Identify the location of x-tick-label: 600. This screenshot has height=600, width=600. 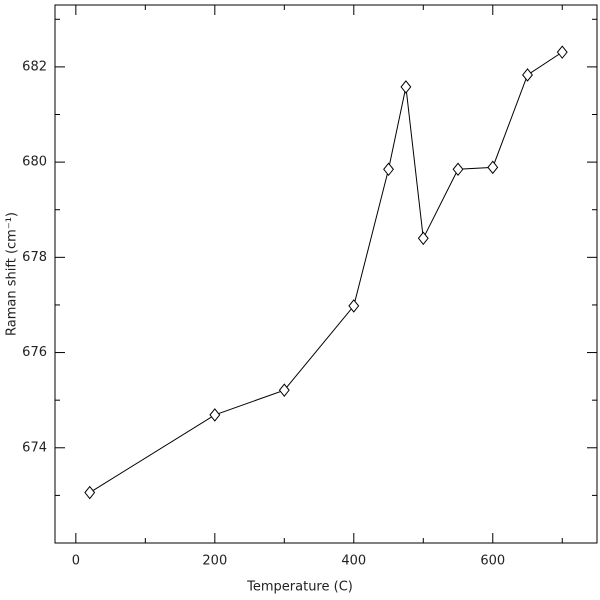
(492, 561).